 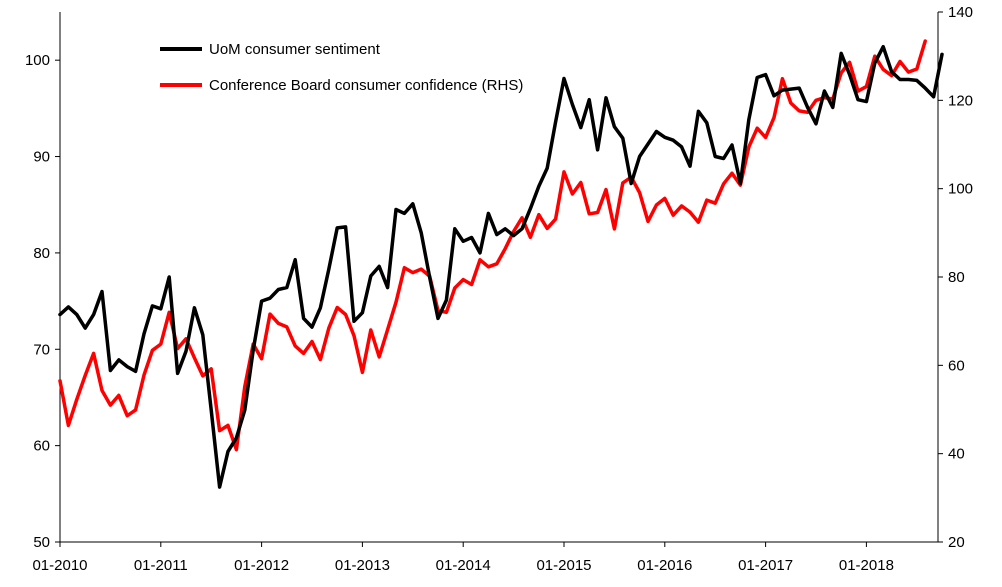 What do you see at coordinates (960, 189) in the screenshot?
I see `right-y-tick-label: 100` at bounding box center [960, 189].